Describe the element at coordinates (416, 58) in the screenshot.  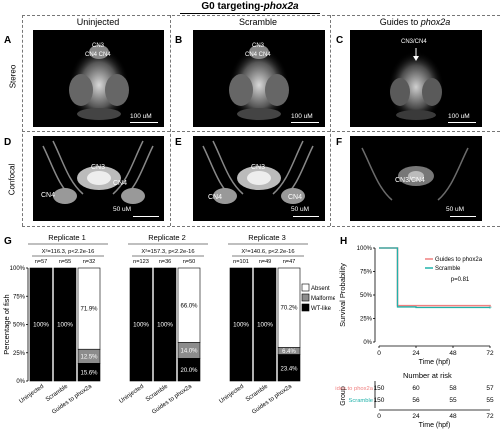
I see `arrow-head-icon` at that location.